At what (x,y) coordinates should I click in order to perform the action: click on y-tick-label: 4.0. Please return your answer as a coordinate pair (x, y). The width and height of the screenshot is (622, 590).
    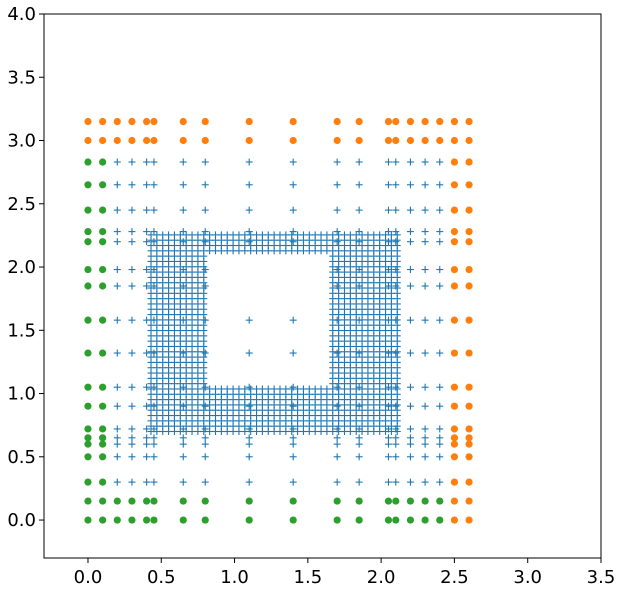
    Looking at the image, I should click on (21, 14).